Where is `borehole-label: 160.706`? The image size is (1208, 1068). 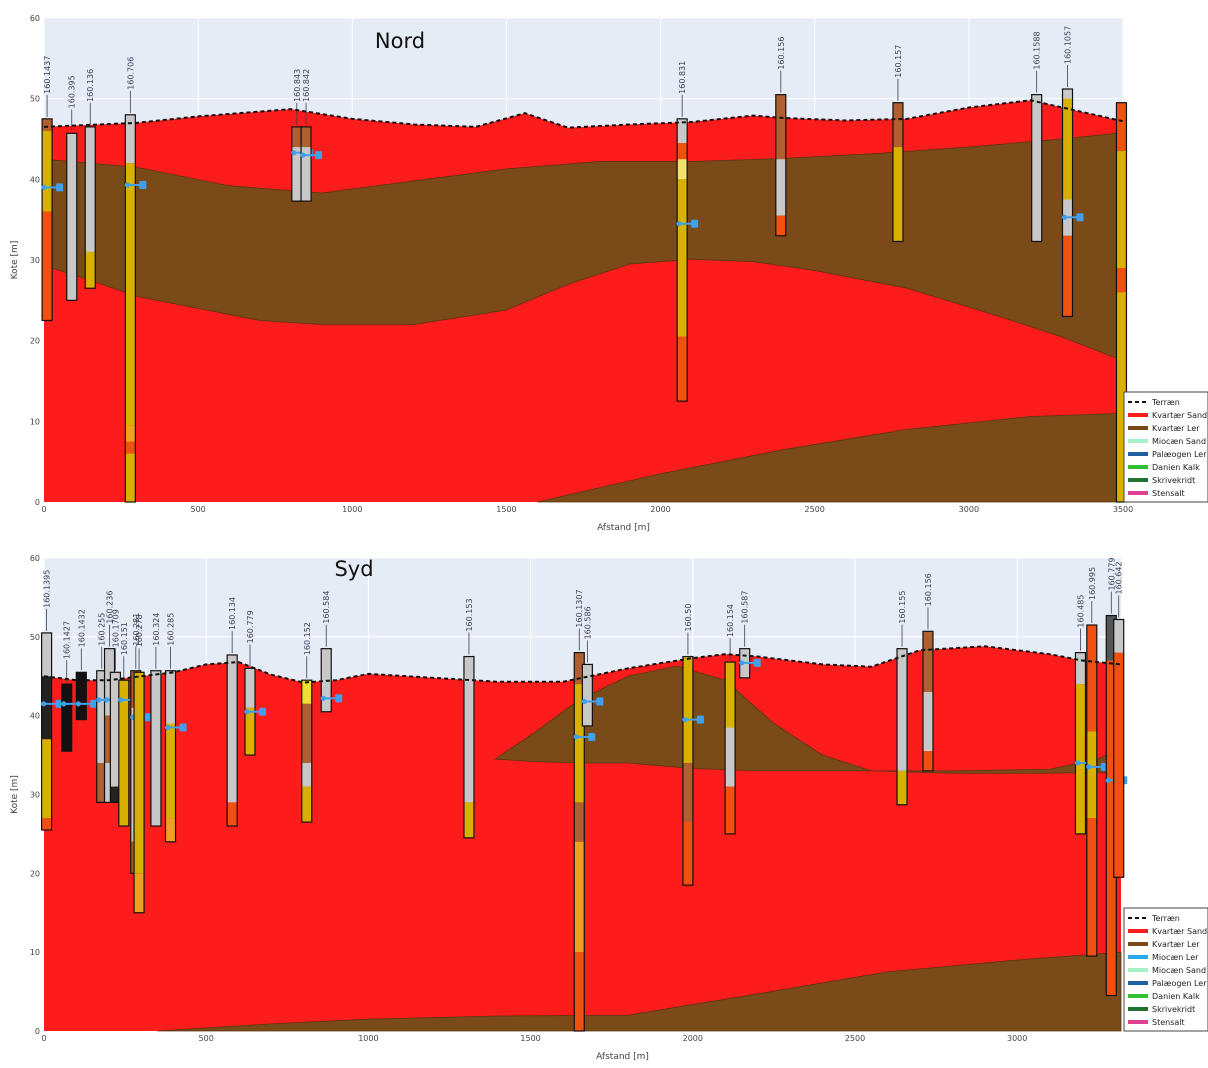 borehole-label: 160.706 is located at coordinates (130, 73).